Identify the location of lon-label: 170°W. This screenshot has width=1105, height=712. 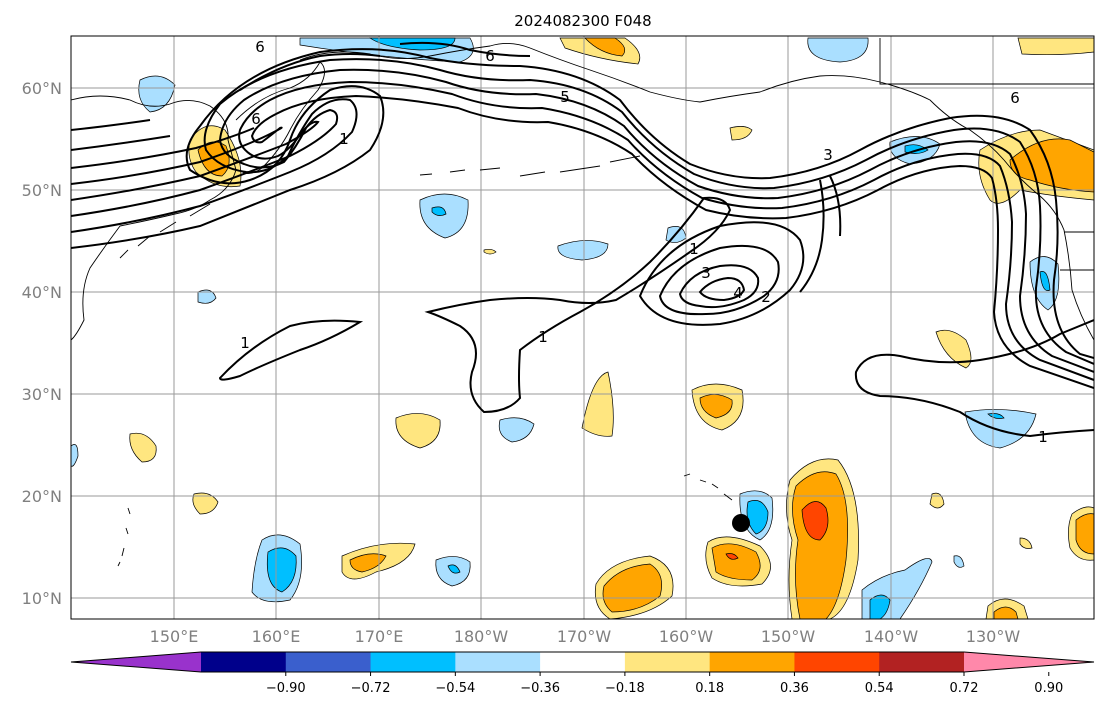
(584, 636).